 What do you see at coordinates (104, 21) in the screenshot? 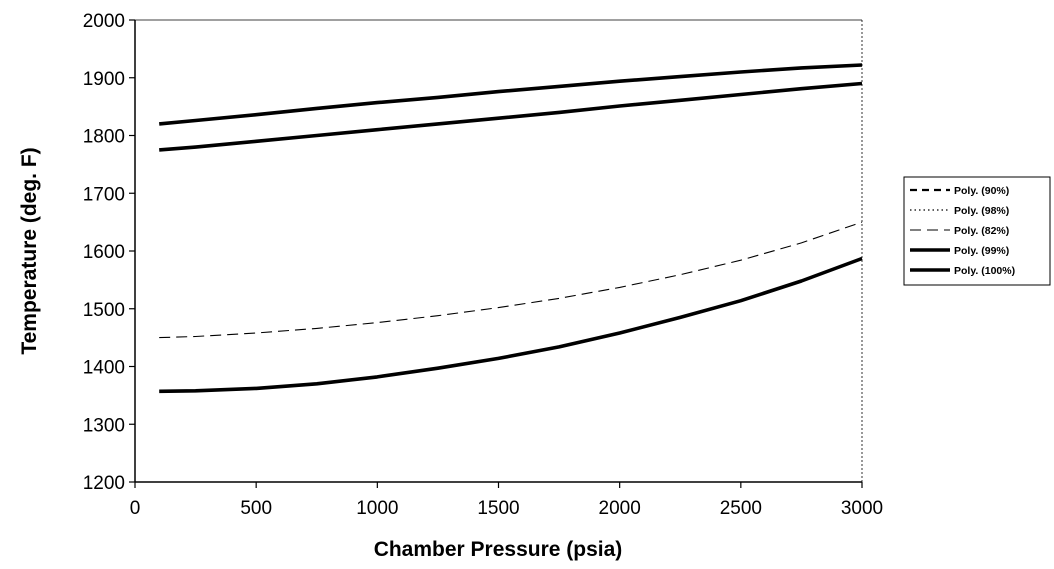
I see `y-tick-label: 2000` at bounding box center [104, 21].